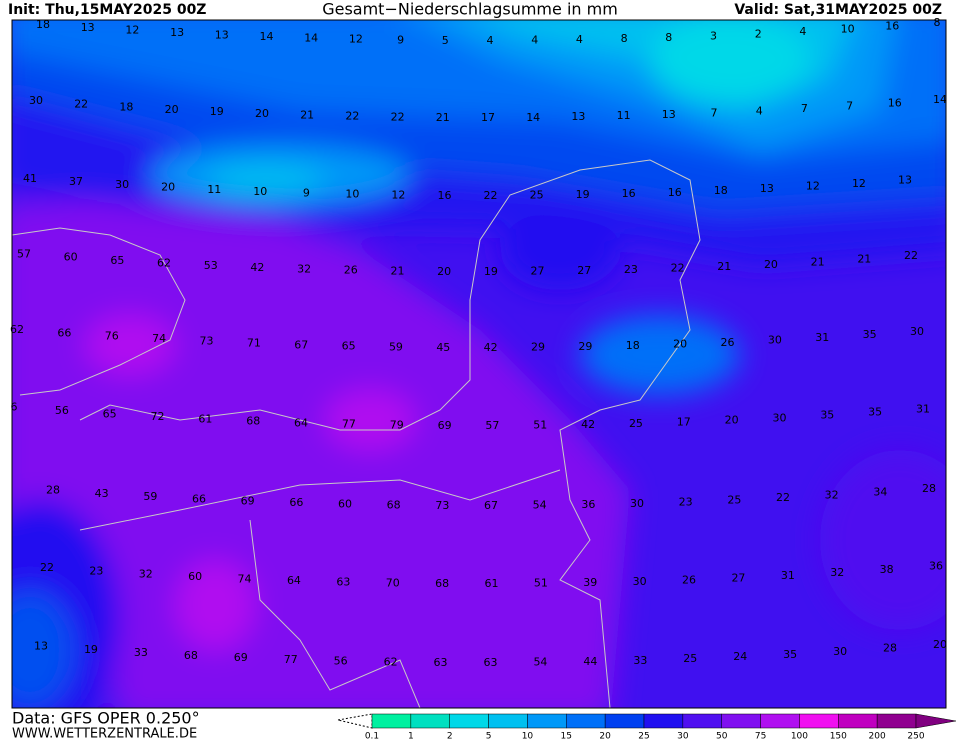  I want to click on grid-value: 6, so click(14, 407).